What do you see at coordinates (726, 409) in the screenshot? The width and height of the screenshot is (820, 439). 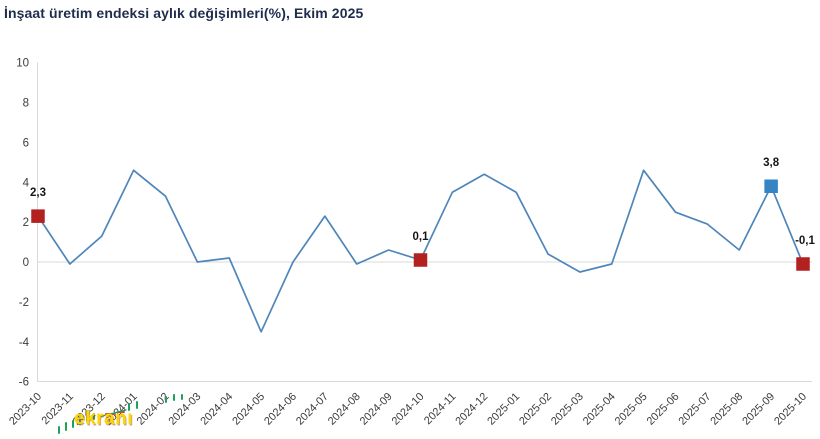 I see `x-tick-label: 2025-08` at bounding box center [726, 409].